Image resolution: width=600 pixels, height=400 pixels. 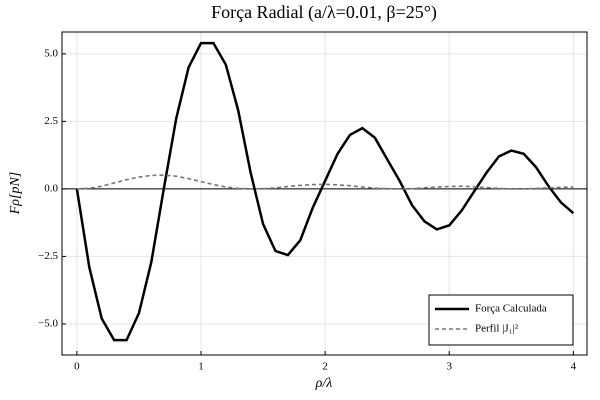 I want to click on chart-title: Força Radial (a/λ=0.01, β=25°), so click(x=324, y=12).